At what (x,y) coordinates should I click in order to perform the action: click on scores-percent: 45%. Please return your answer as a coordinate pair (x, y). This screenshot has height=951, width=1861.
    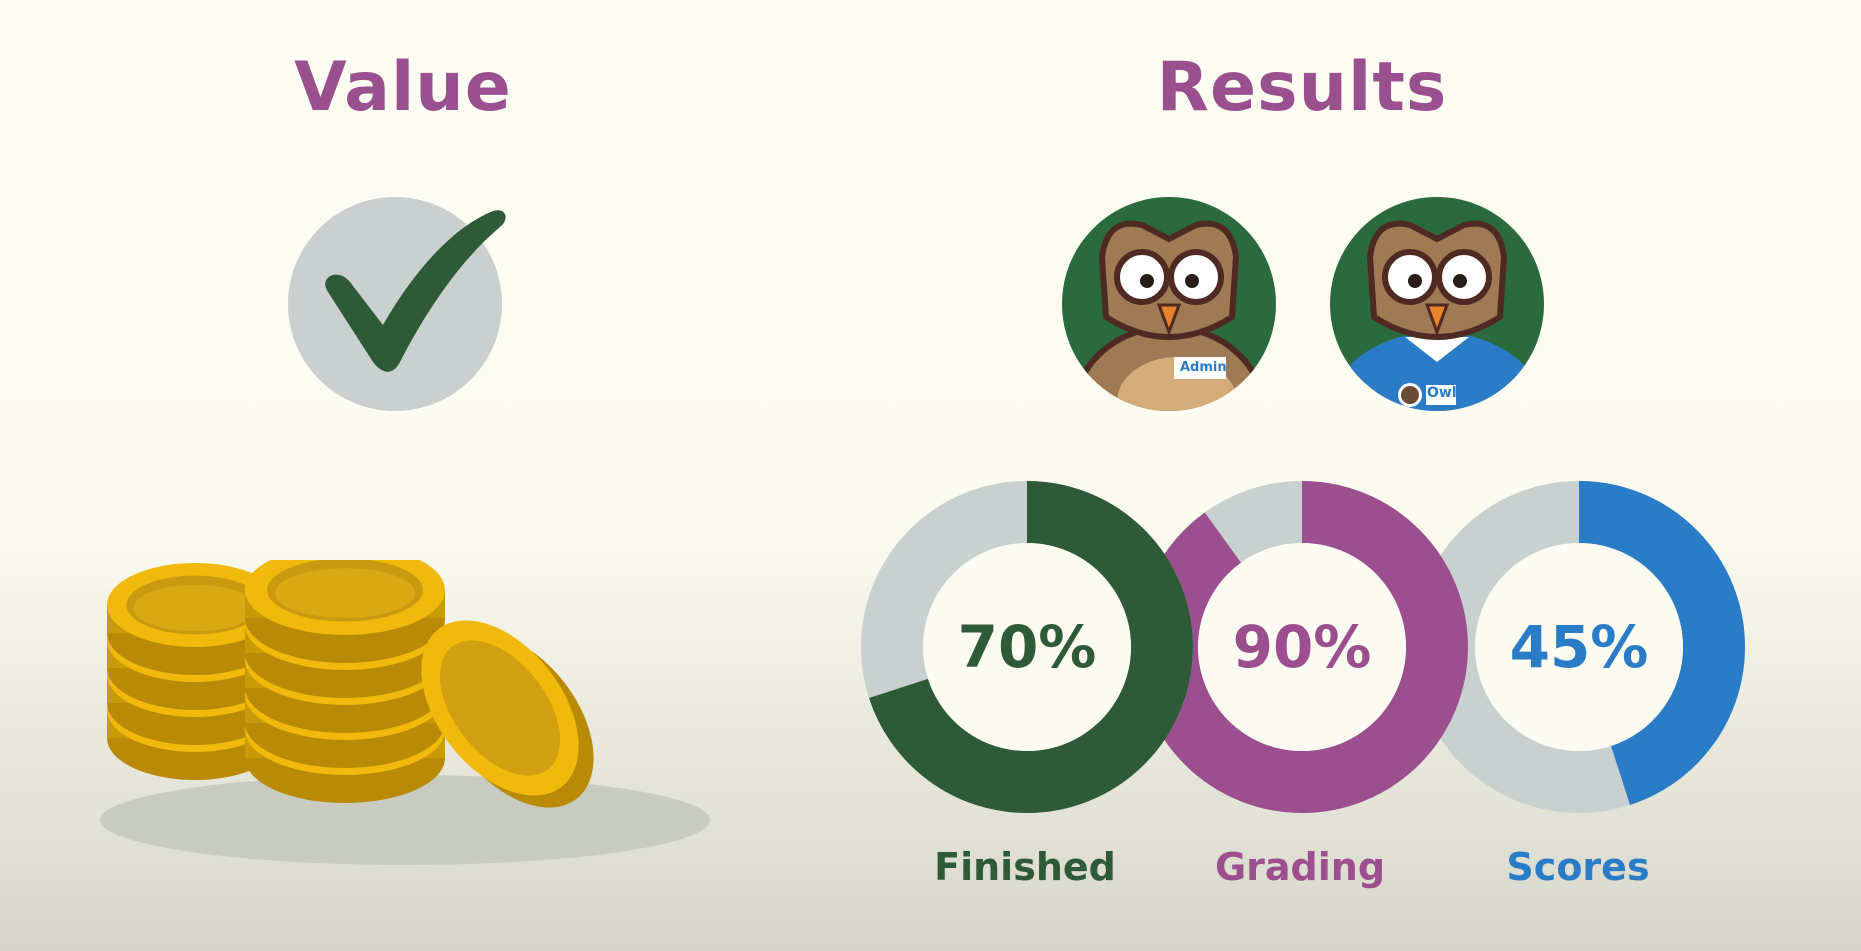
    Looking at the image, I should click on (1579, 647).